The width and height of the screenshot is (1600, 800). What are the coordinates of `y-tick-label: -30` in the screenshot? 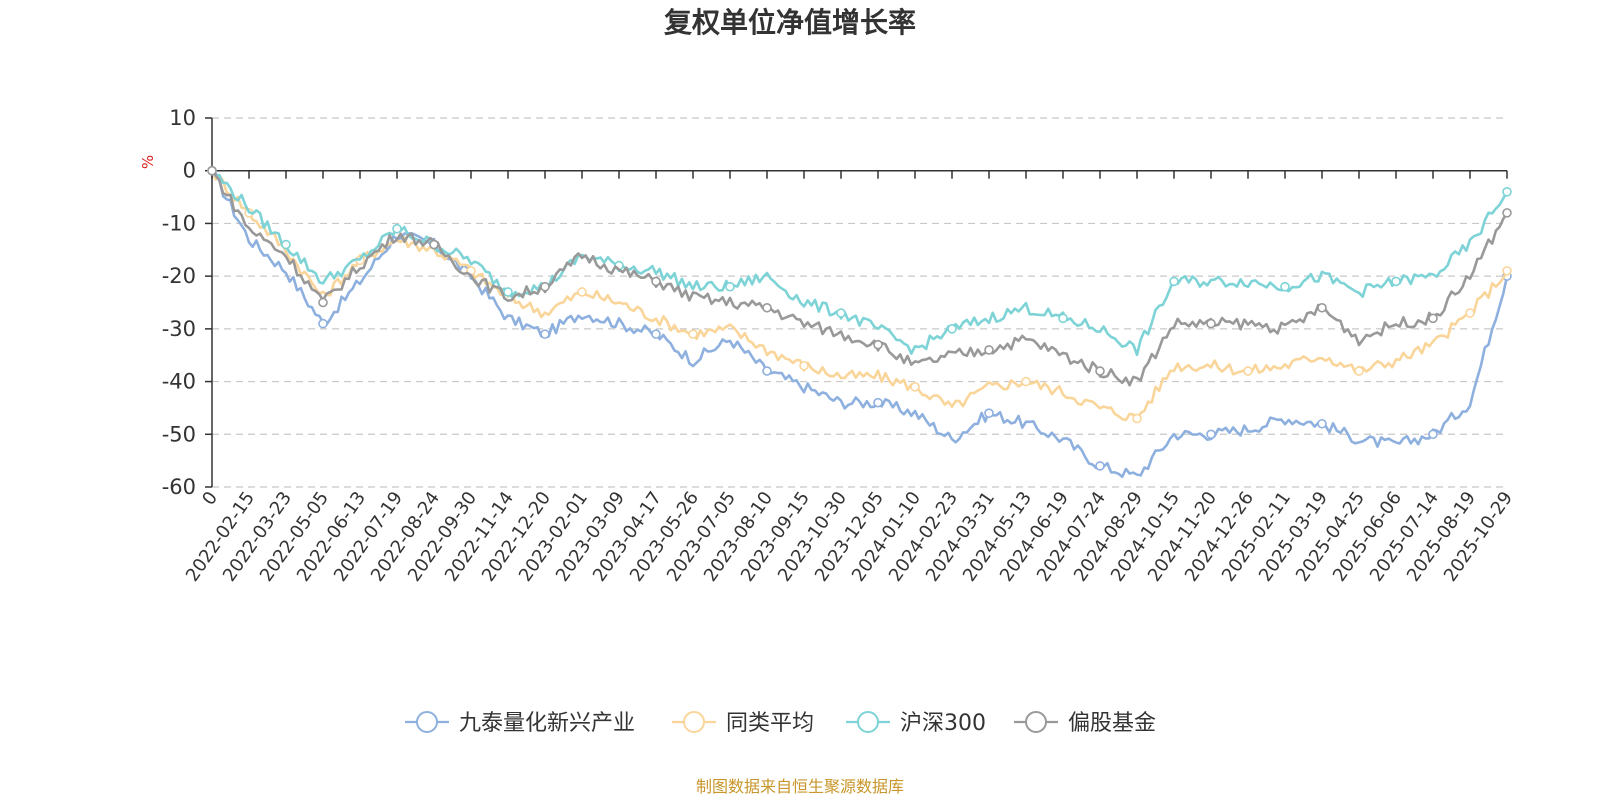 It's located at (179, 329).